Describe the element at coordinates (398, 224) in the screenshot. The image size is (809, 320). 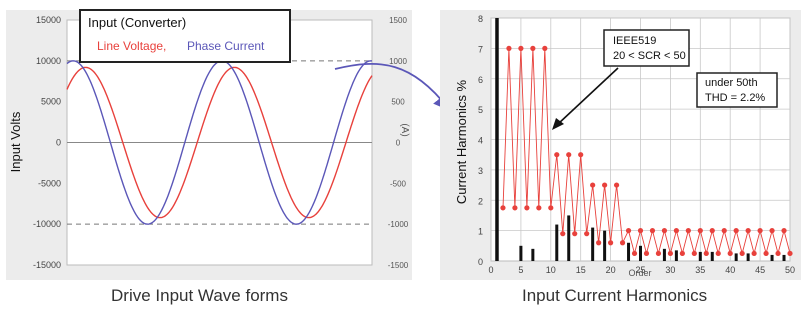
I see `y2-tick-label: -1000` at that location.